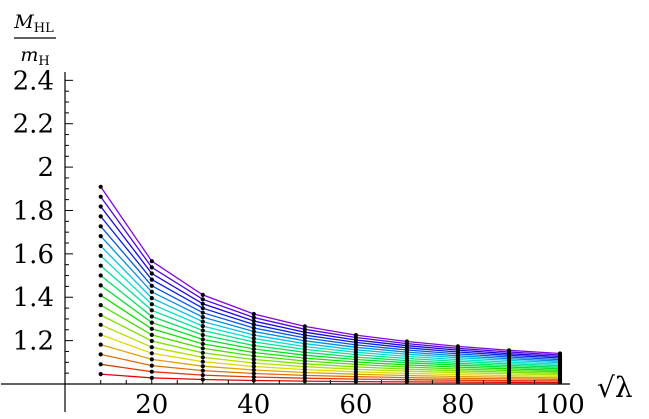 Image resolution: width=649 pixels, height=419 pixels. I want to click on y-tick-label: 1.6, so click(33, 255).